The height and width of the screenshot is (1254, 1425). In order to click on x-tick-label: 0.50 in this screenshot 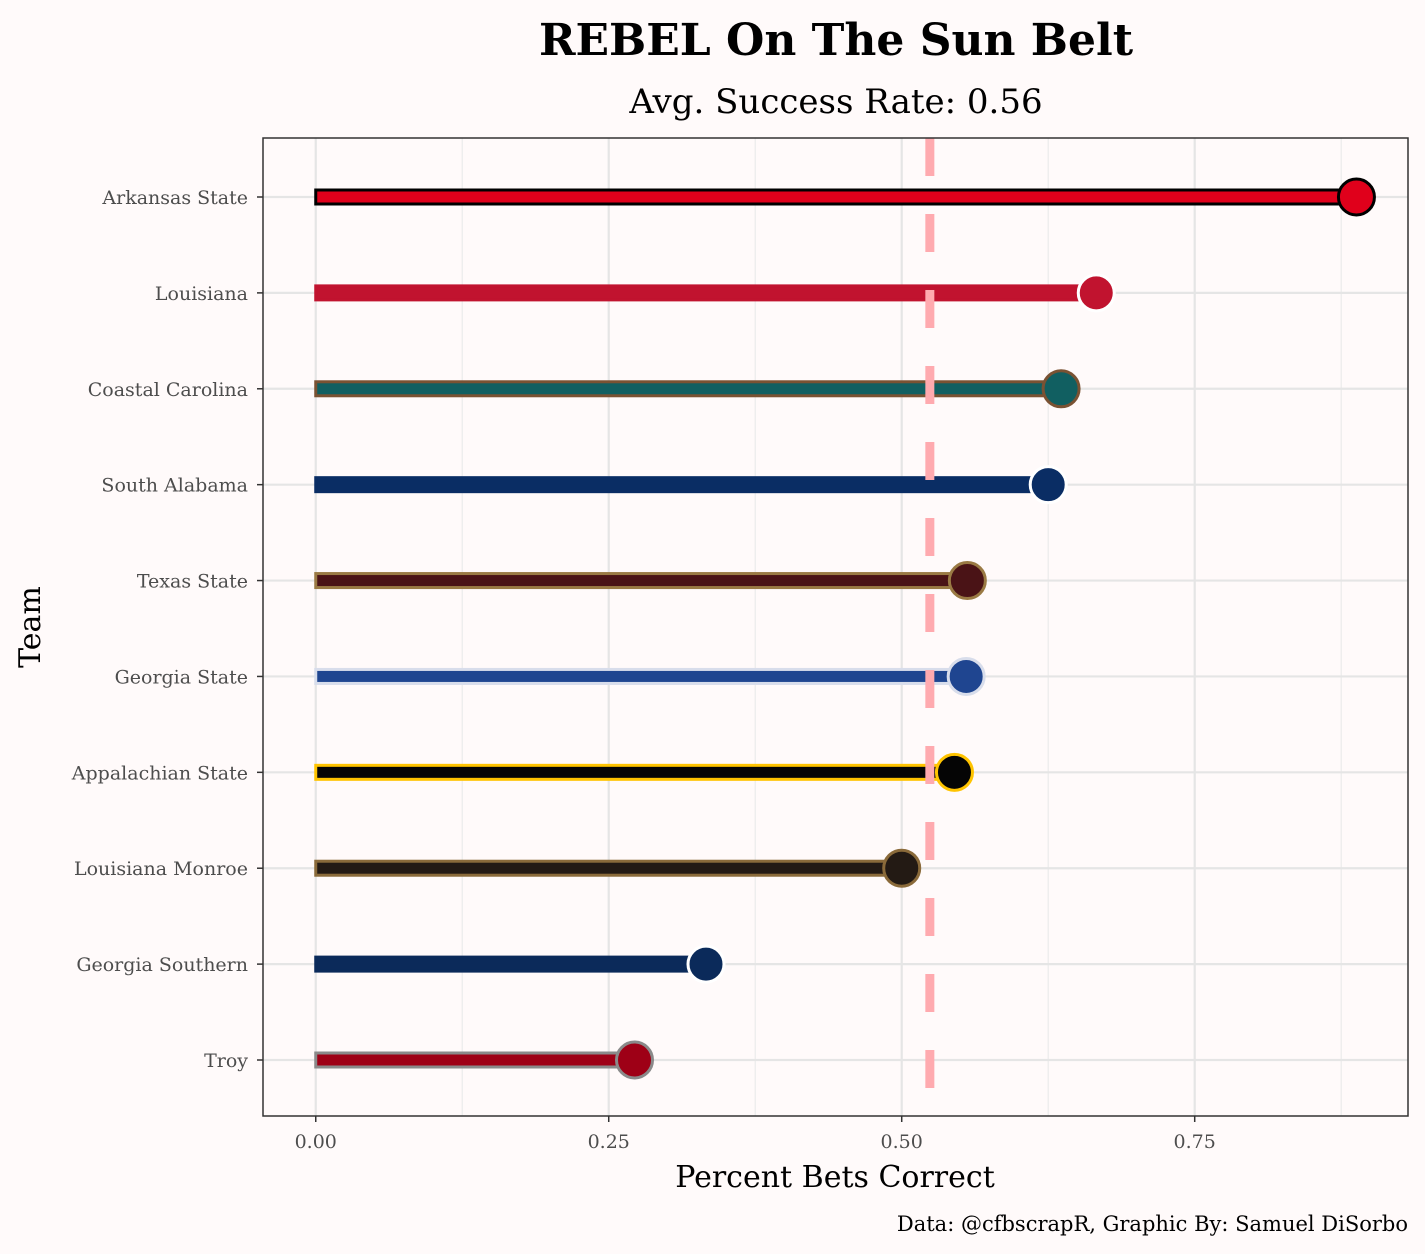, I will do `click(902, 1142)`.